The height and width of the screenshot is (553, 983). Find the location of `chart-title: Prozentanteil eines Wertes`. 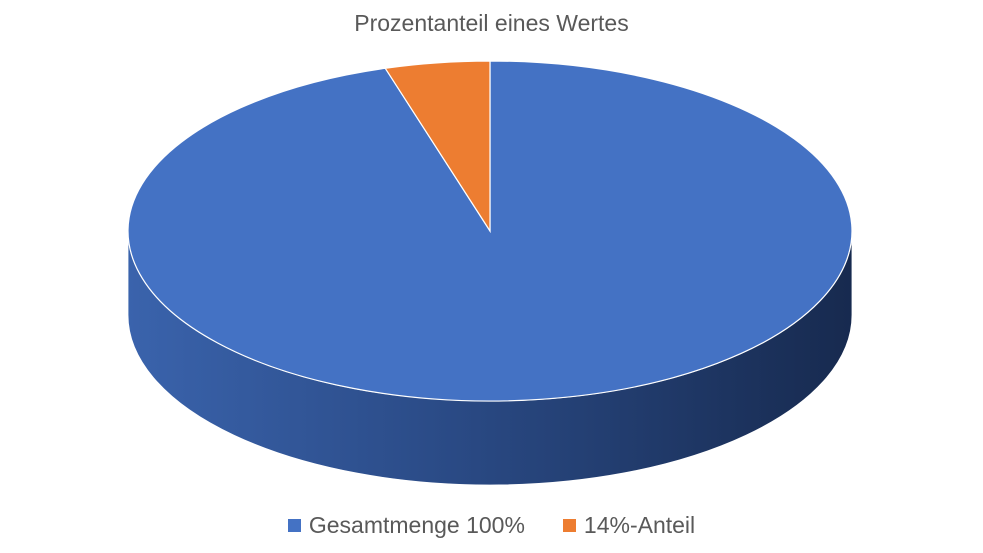

chart-title: Prozentanteil eines Wertes is located at coordinates (491, 23).